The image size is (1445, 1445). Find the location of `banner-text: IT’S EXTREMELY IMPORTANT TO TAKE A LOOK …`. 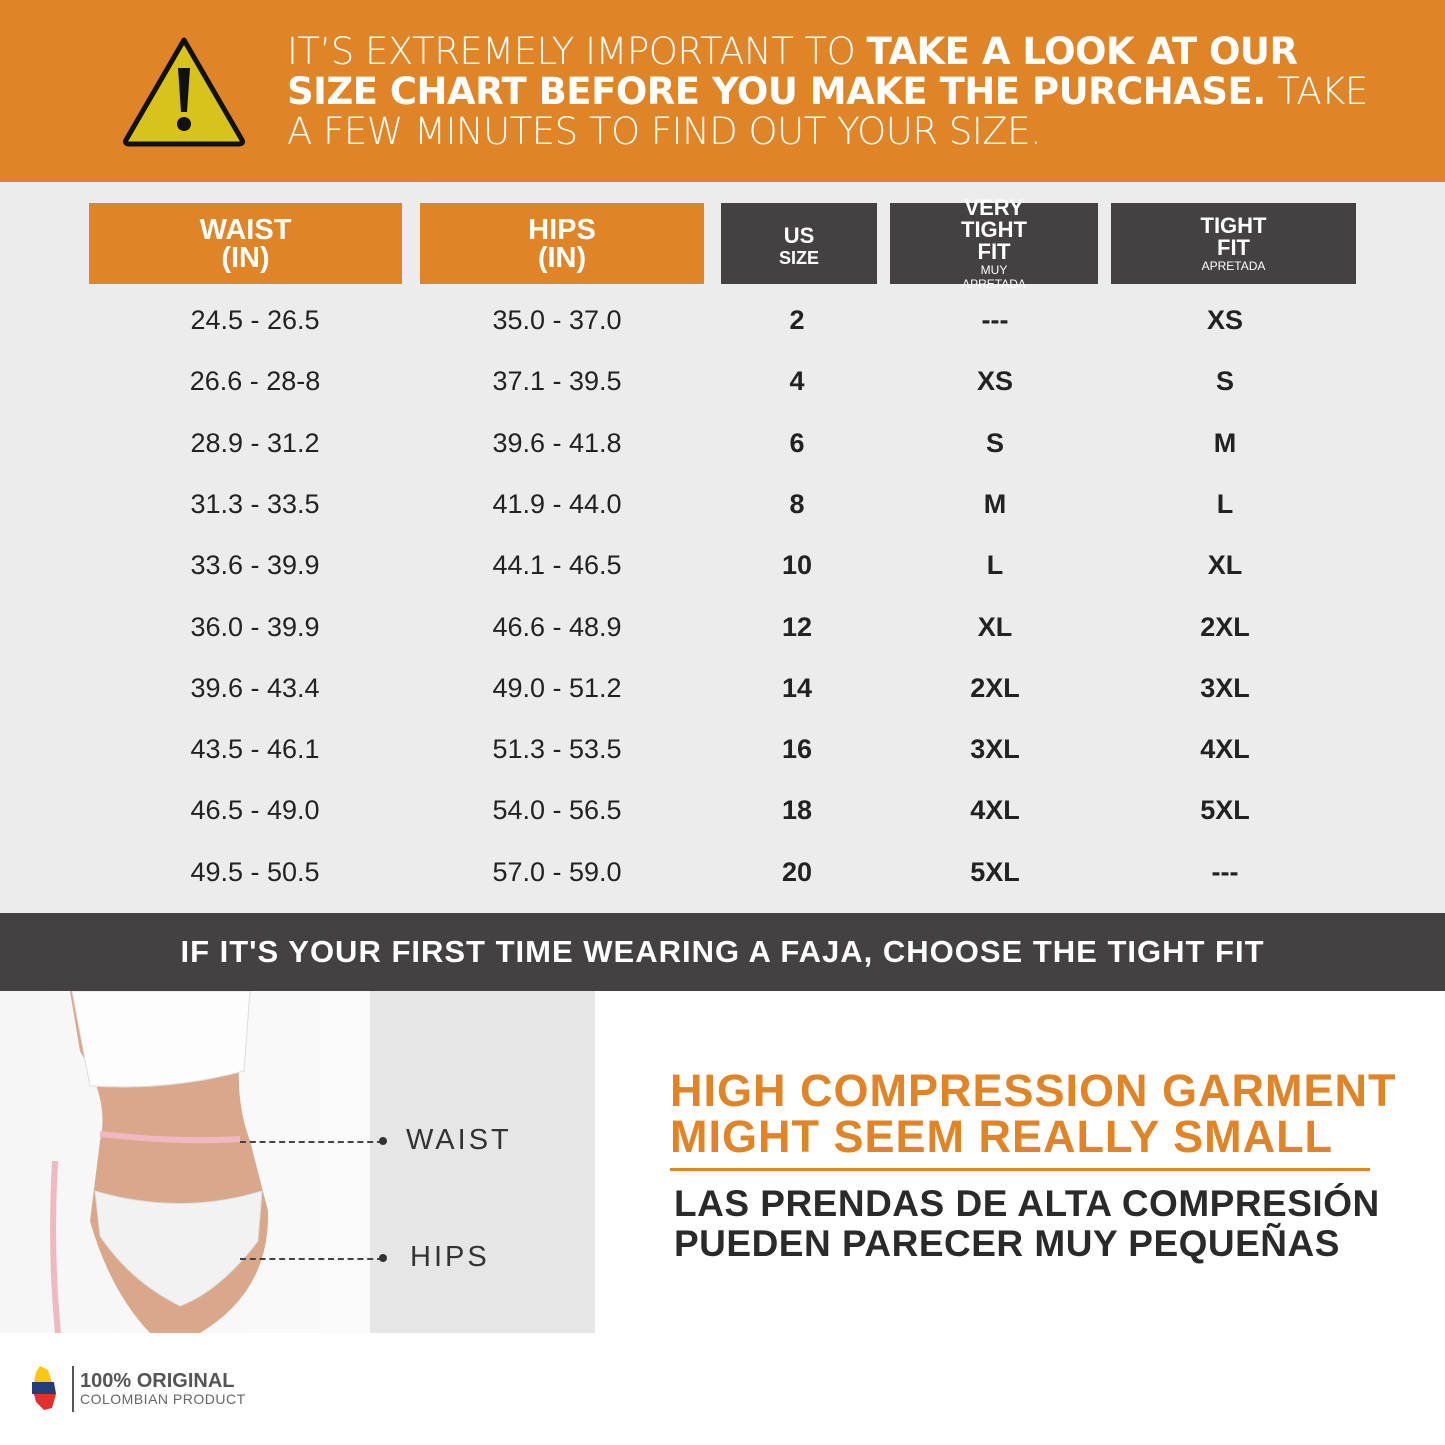

banner-text: IT’S EXTREMELY IMPORTANT TO TAKE A LOOK … is located at coordinates (827, 91).